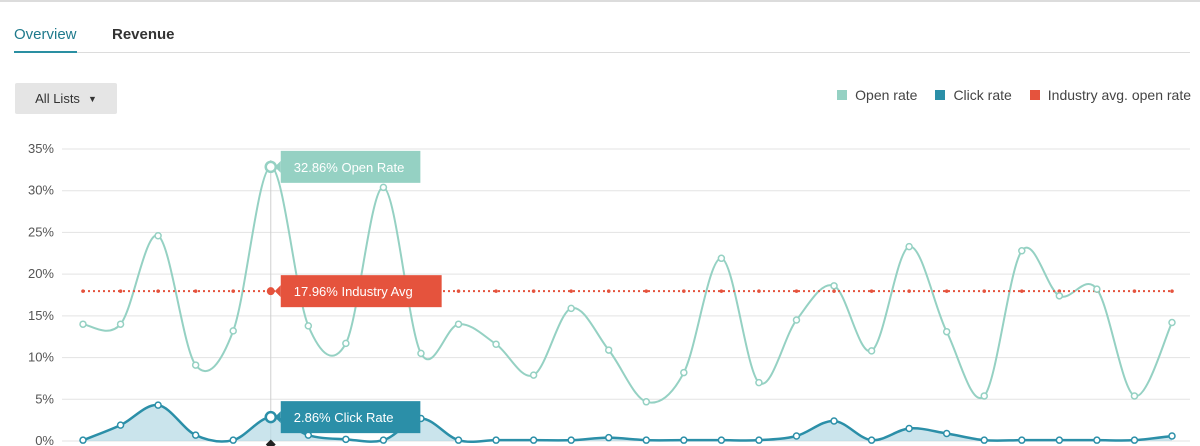 Image resolution: width=1200 pixels, height=446 pixels. What do you see at coordinates (277, 166) in the screenshot?
I see `open-rate-tooltip-pointer` at bounding box center [277, 166].